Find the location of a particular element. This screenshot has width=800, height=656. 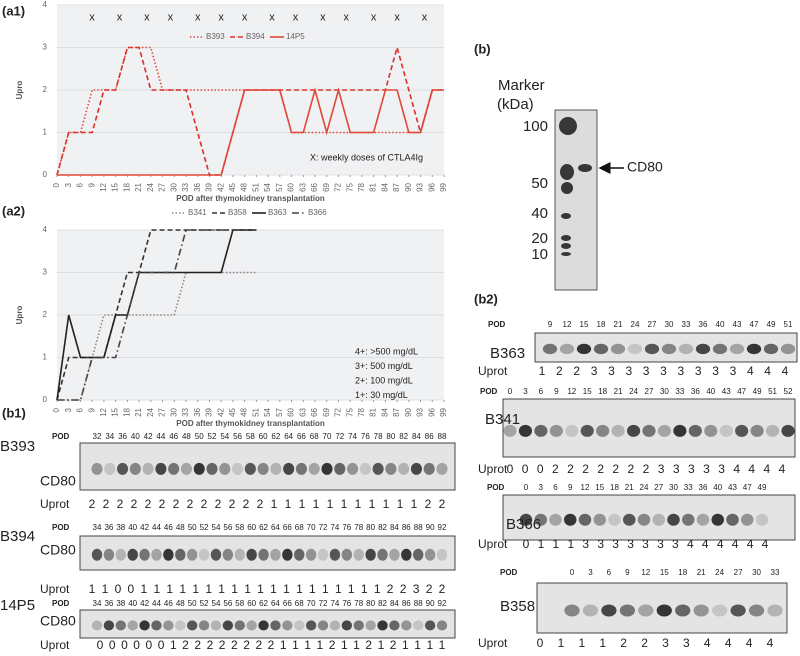

pod-value: 56 is located at coordinates (237, 436).